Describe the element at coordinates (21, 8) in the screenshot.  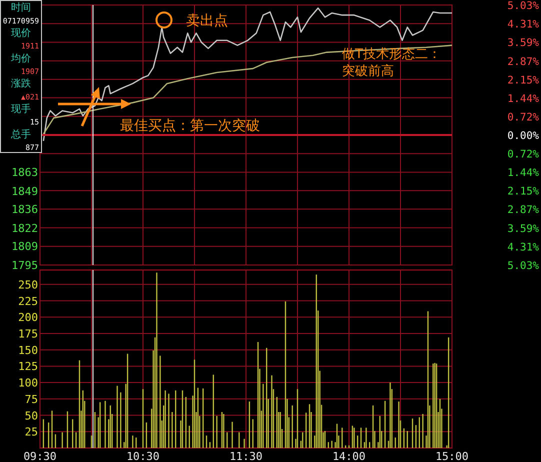
I see `text: 时间` at that location.